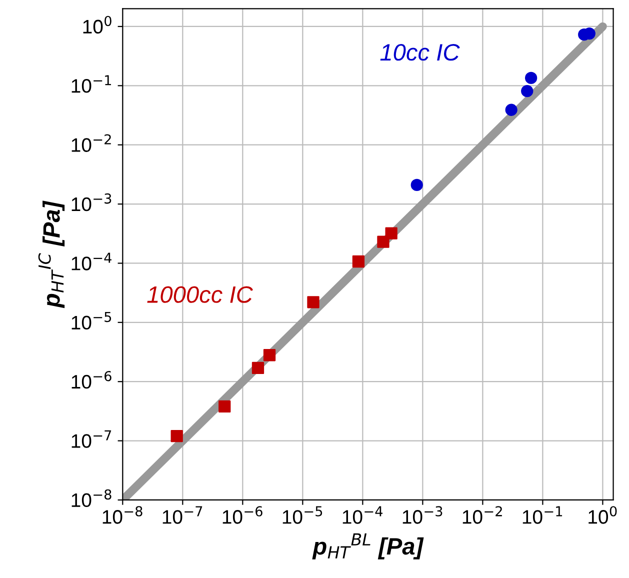 Image resolution: width=629 pixels, height=578 pixels. What do you see at coordinates (602, 515) in the screenshot?
I see `x-tick-label: 10$^{0}$` at bounding box center [602, 515].